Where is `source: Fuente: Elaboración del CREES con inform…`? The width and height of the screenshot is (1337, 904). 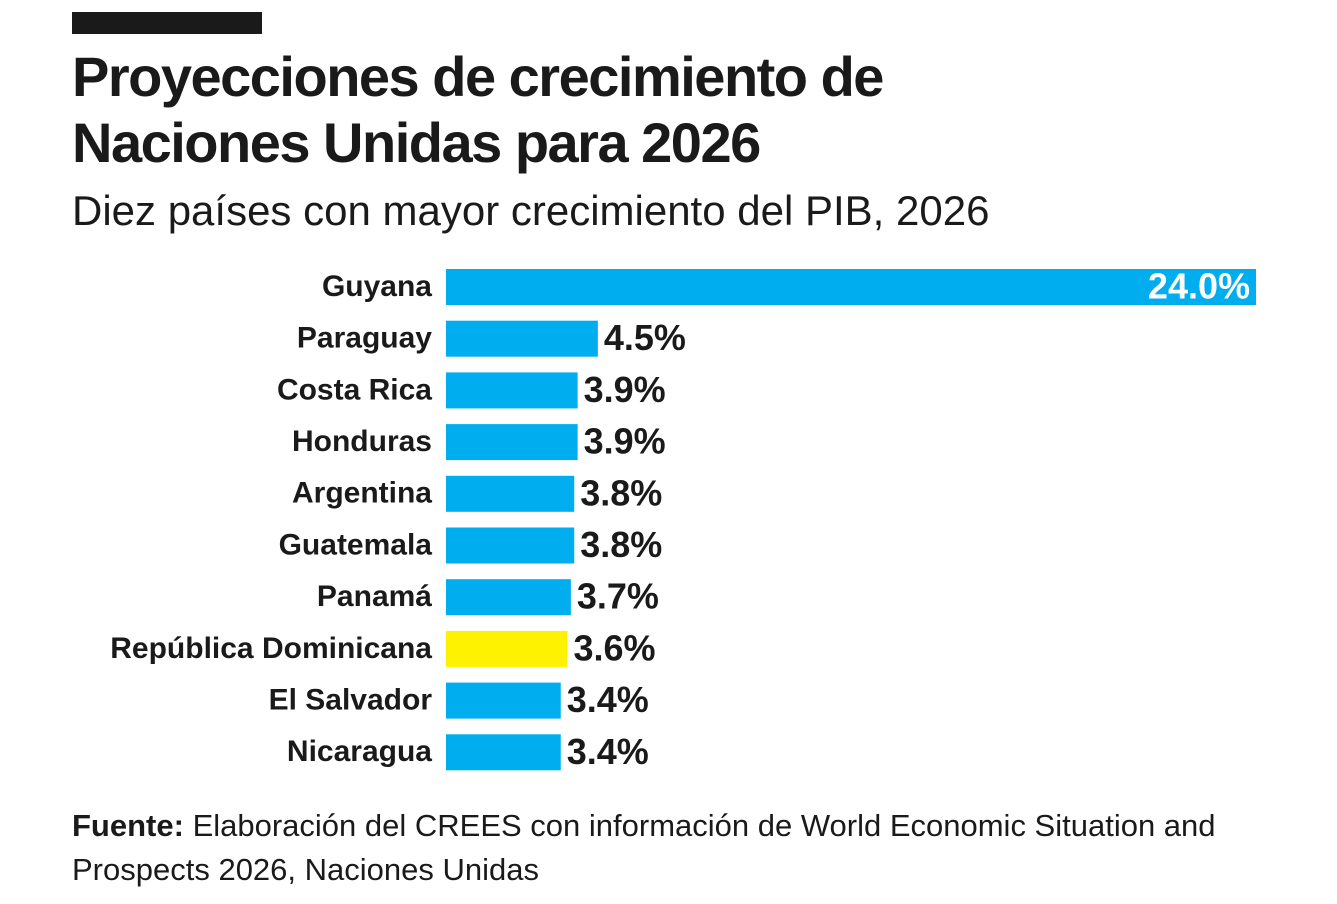
source: Fuente: Elaboración del CREES con inform… is located at coordinates (672, 848).